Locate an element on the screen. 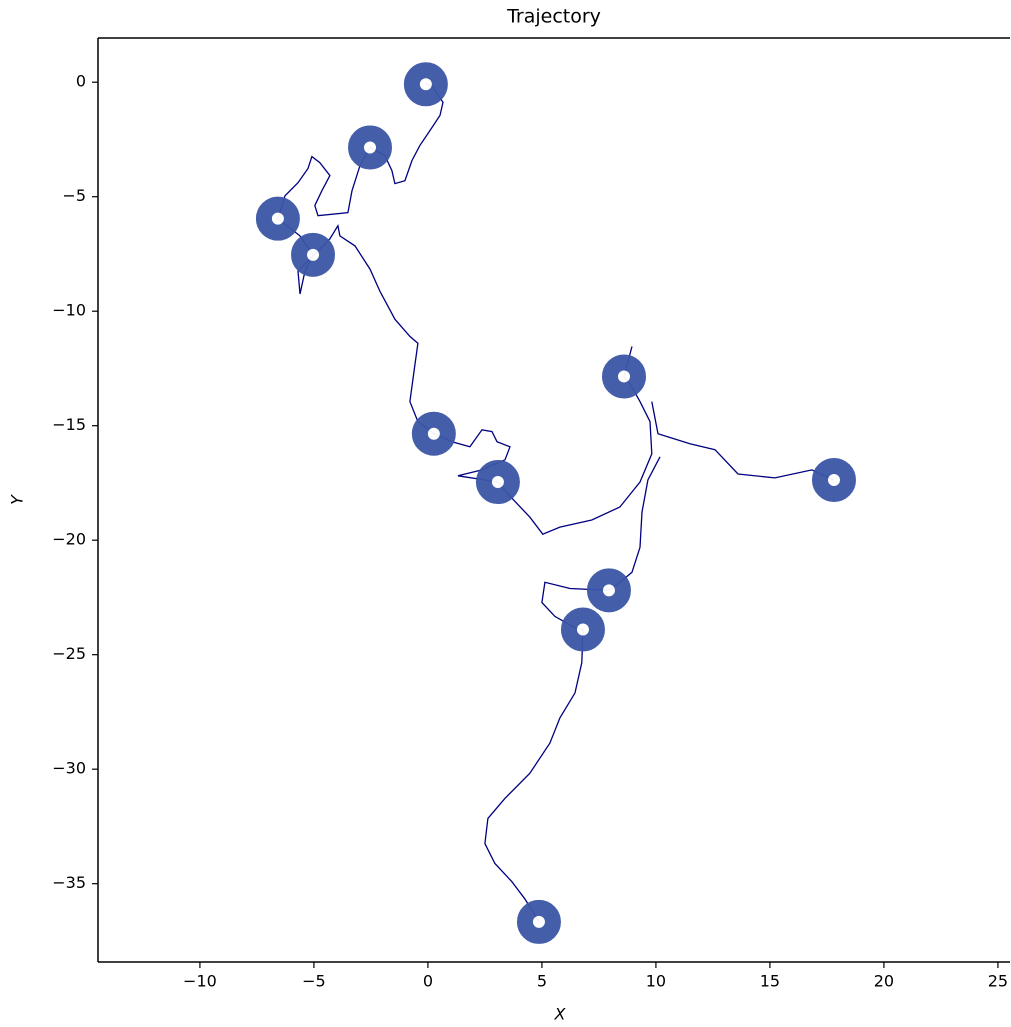 The width and height of the screenshot is (1011, 1027). y-tick-label: 0 is located at coordinates (81, 81).